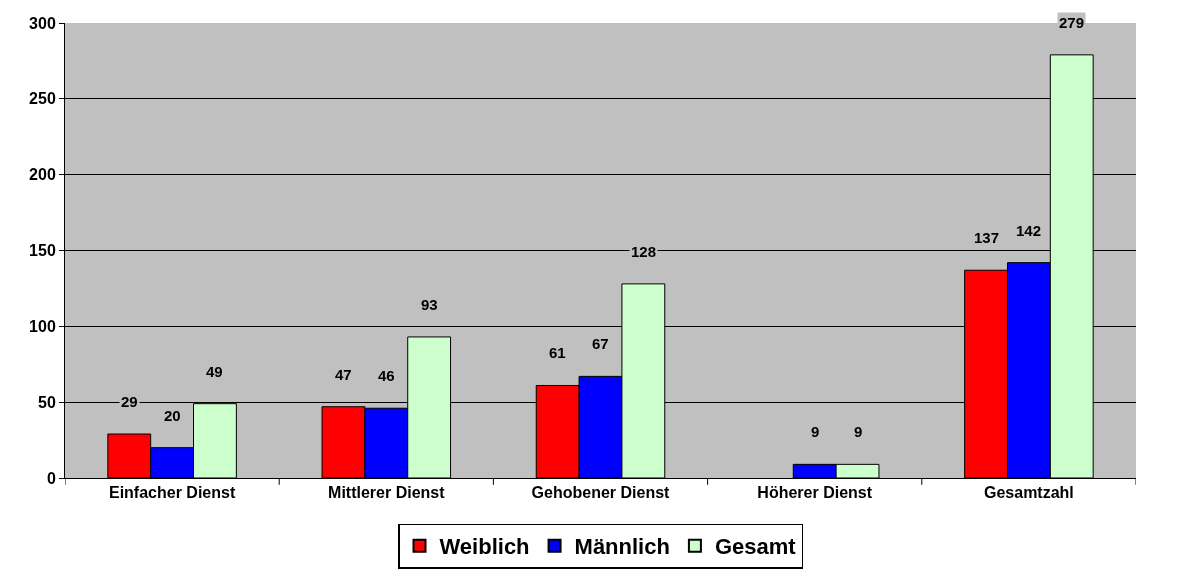 The image size is (1196, 580). Describe the element at coordinates (42, 175) in the screenshot. I see `y-tick-label: 200` at that location.